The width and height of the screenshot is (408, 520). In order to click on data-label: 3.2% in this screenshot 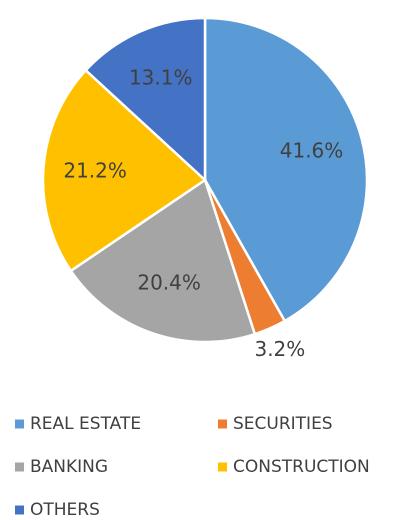, I will do `click(279, 349)`.